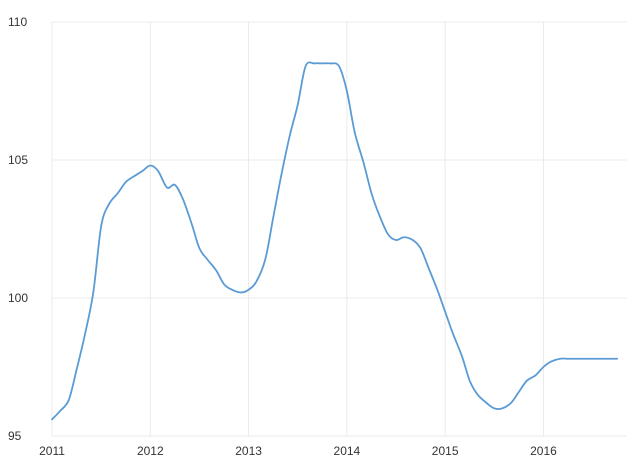 This screenshot has width=637, height=460. I want to click on y-tick-label: 110, so click(17, 22).